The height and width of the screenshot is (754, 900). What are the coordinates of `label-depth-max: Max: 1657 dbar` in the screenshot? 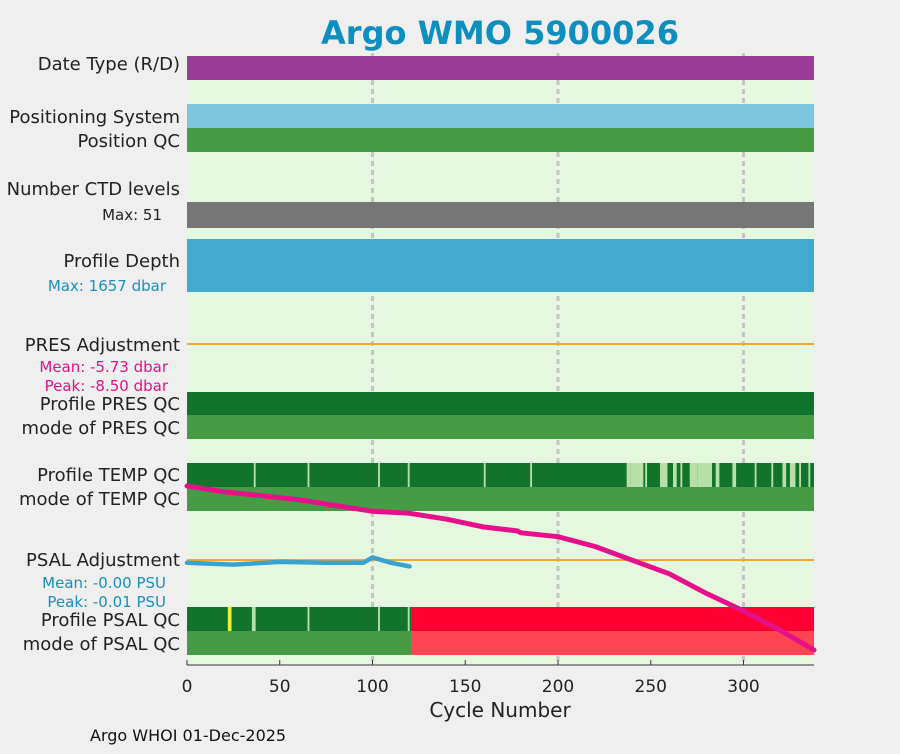 It's located at (107, 286).